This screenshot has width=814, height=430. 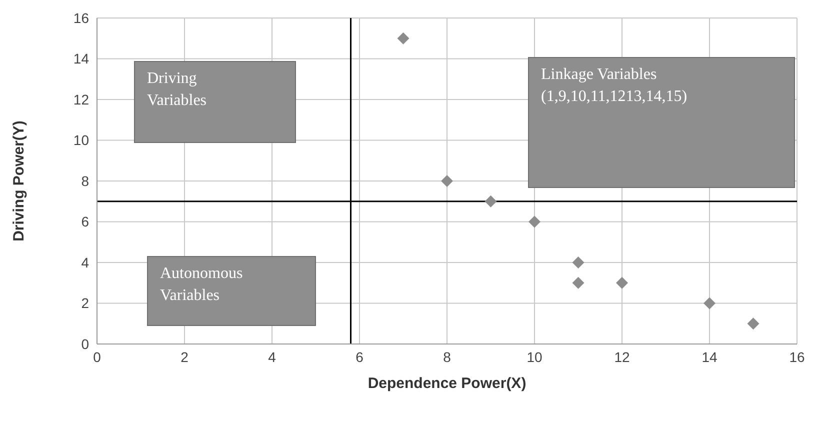 I want to click on y-axis-title: Driving Power(Y), so click(x=19, y=181).